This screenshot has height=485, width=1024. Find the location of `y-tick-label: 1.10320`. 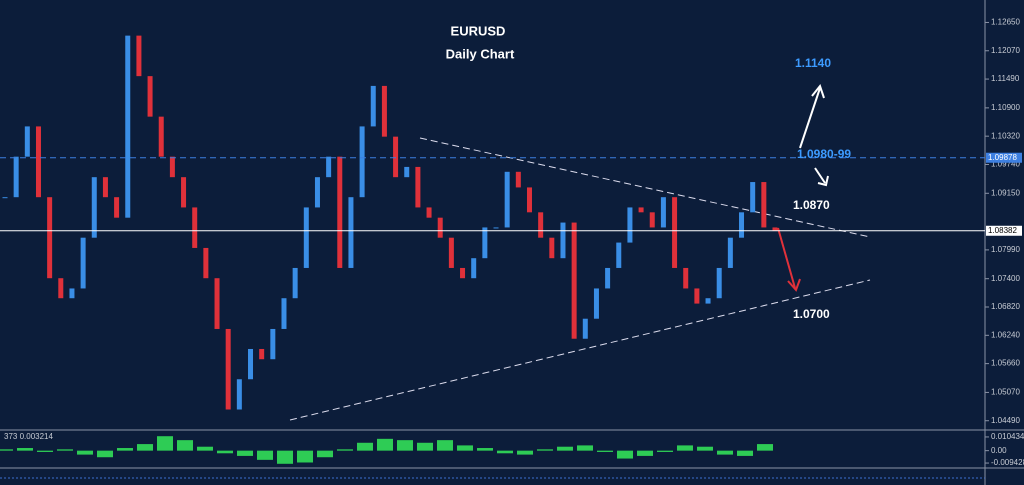

y-tick-label: 1.10320 is located at coordinates (1005, 135).